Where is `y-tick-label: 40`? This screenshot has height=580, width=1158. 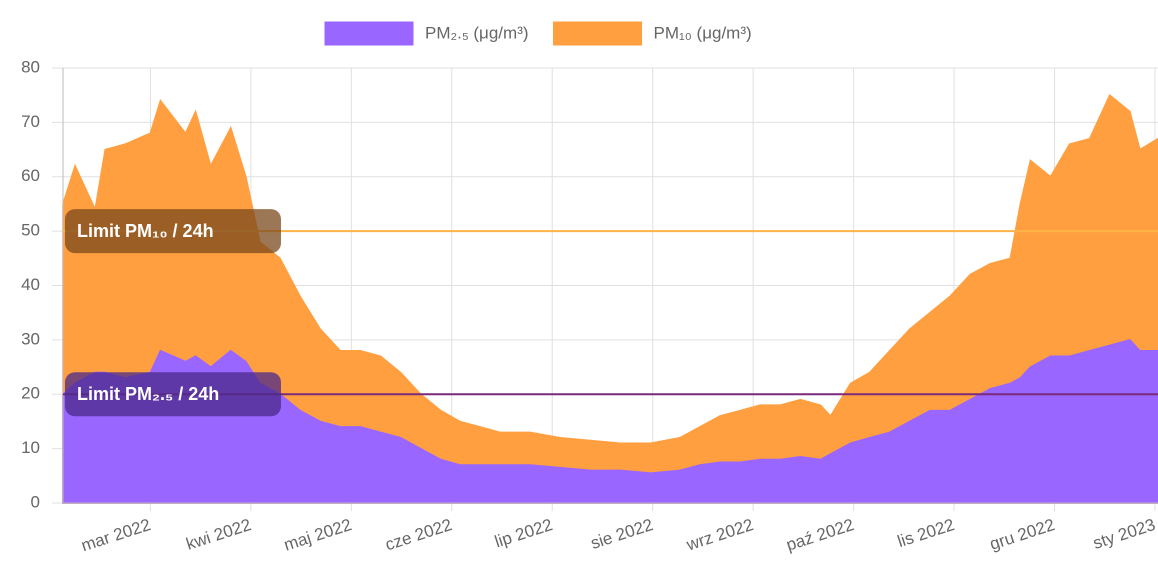 y-tick-label: 40 is located at coordinates (30, 284).